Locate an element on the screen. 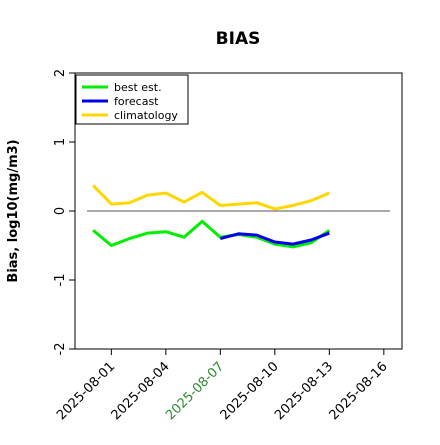 This screenshot has height=445, width=440. y-axis-label: Bias, log10(mg/m3) is located at coordinates (13, 210).